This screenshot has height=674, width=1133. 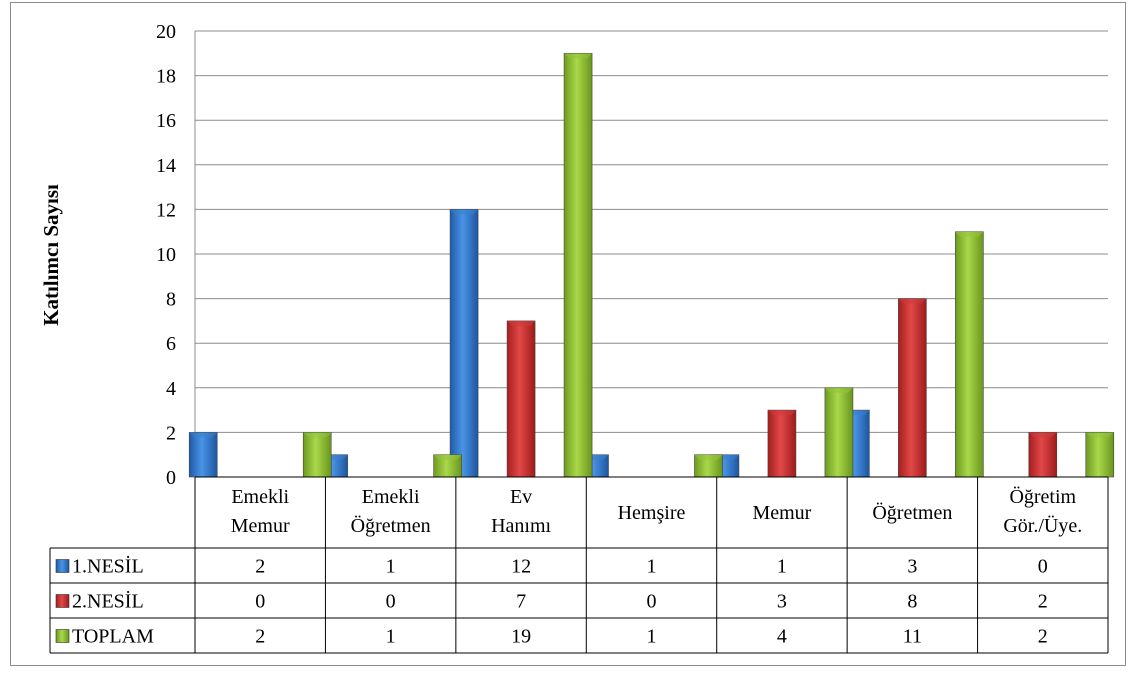 I want to click on y-tick-label: 16, so click(x=166, y=121).